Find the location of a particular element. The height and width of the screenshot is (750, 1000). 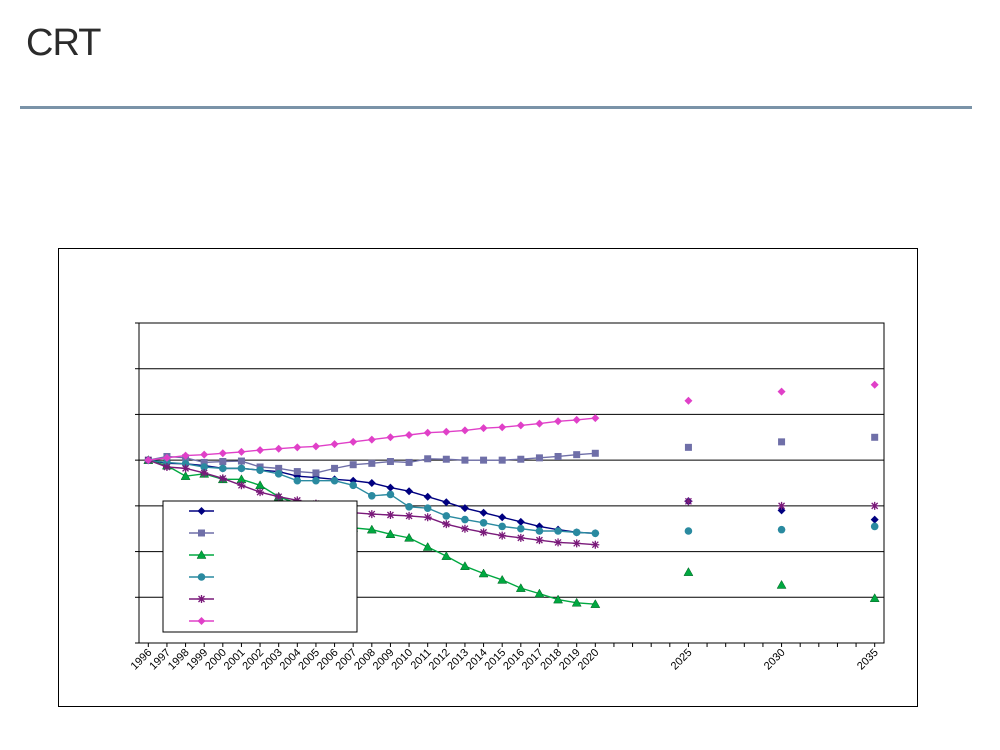

header-divider is located at coordinates (496, 107).